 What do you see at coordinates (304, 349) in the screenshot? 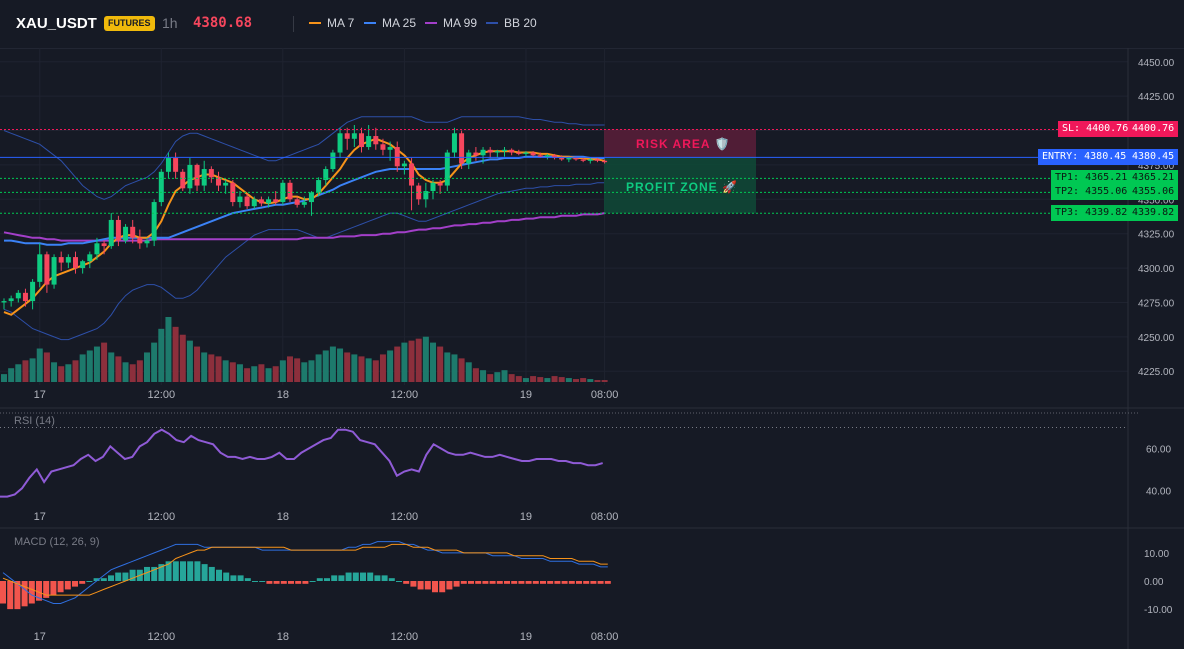
I see `volume-bars` at bounding box center [304, 349].